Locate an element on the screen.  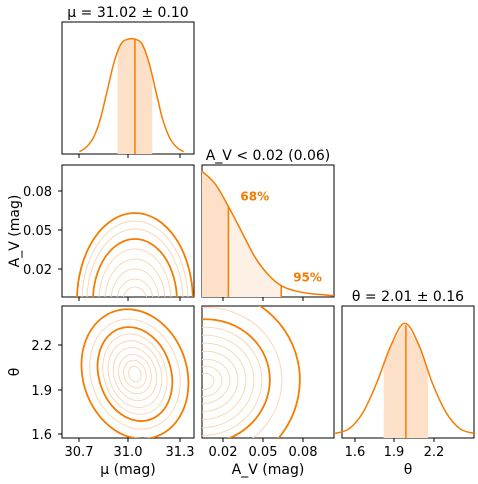
inner-x-tick-marks is located at coordinates (191, 227).